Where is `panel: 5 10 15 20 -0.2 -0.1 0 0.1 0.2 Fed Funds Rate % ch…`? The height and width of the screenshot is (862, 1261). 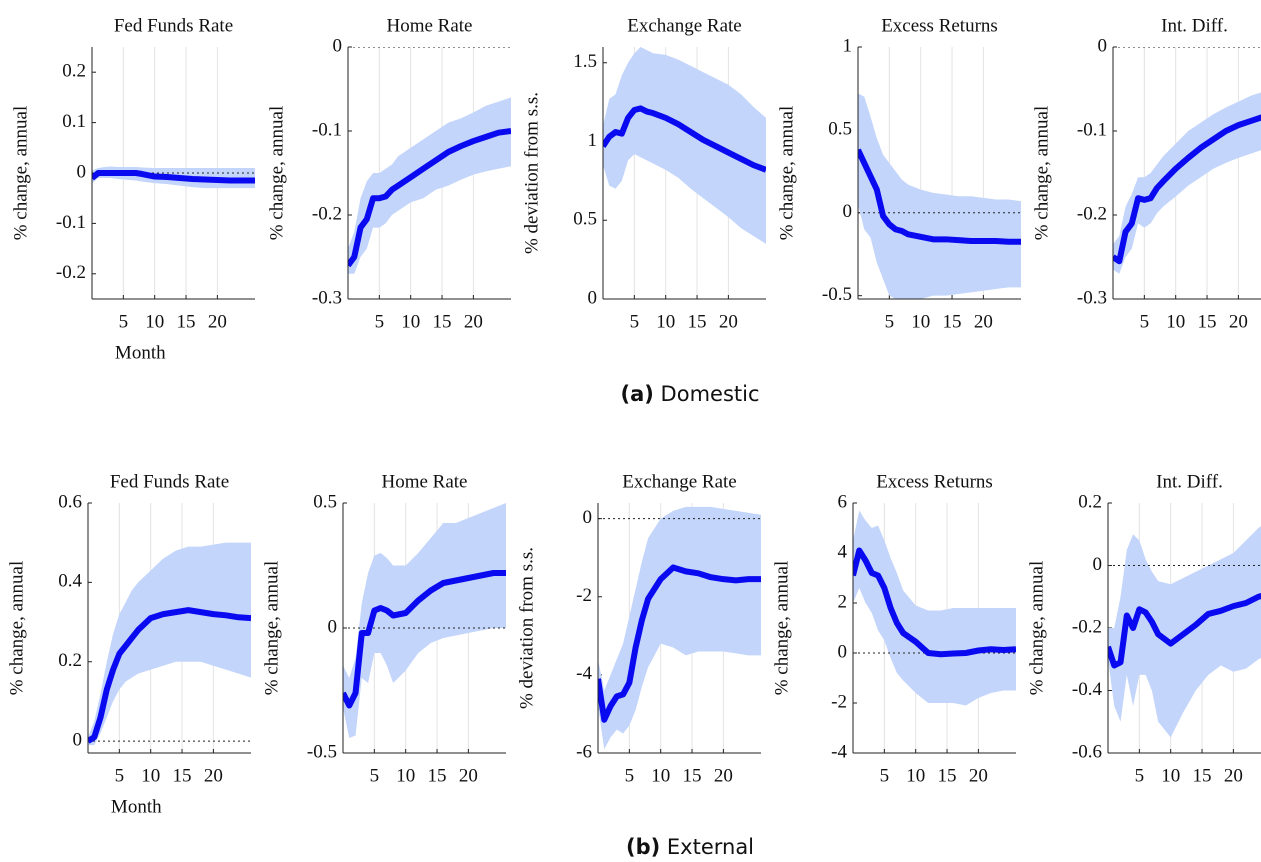
panel: 5 10 15 20 -0.2 -0.1 0 0.1 0.2 Fed Funds Rate % ch… is located at coordinates (132, 189).